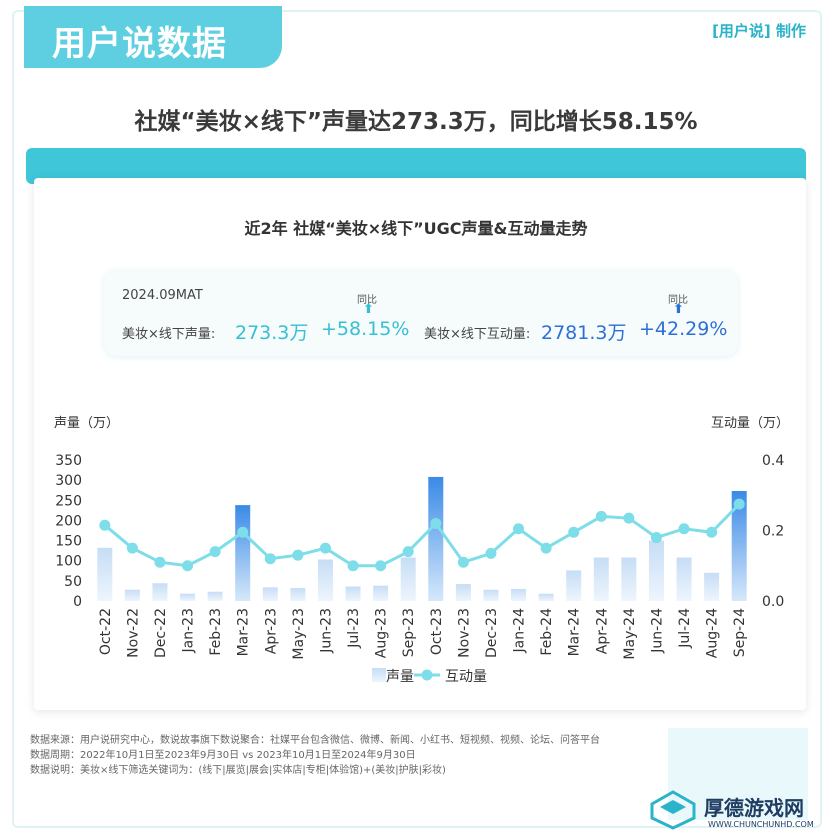  What do you see at coordinates (272, 333) in the screenshot?
I see `kpi-volume-value: 273.3万` at bounding box center [272, 333].